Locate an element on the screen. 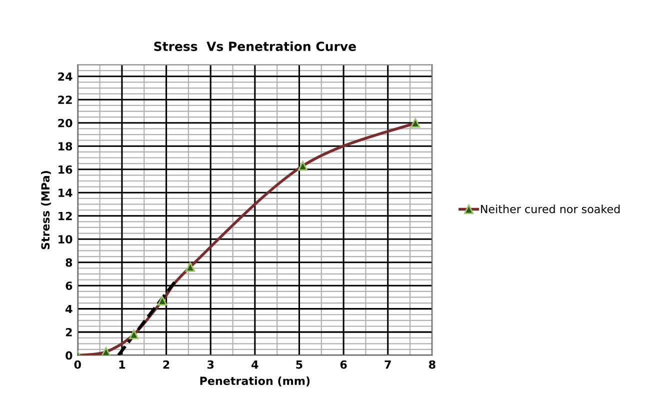 This screenshot has height=418, width=647. x-tick-label: 2 is located at coordinates (166, 364).